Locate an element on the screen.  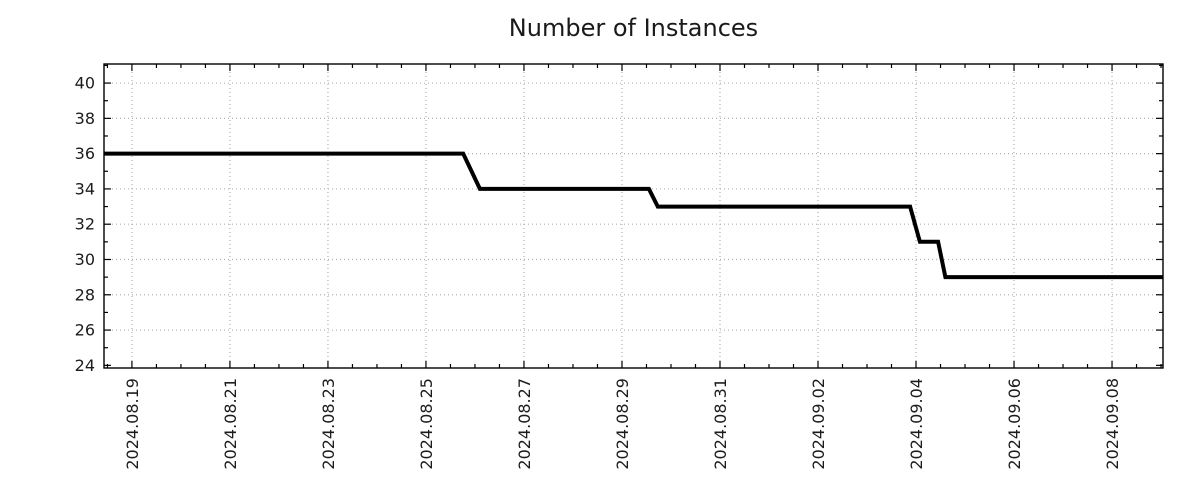
y-tick-label: 26 is located at coordinates (85, 330).